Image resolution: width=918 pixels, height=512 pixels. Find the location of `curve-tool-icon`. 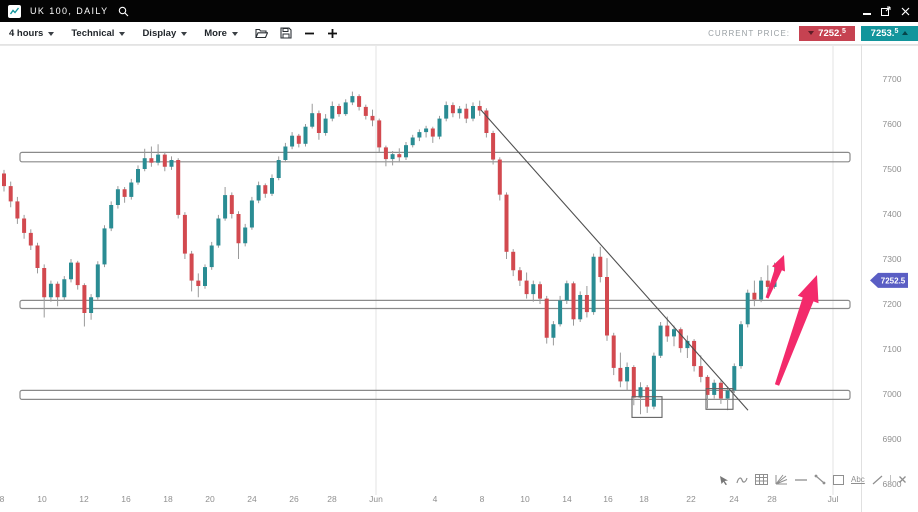

curve-tool-icon is located at coordinates (742, 480).